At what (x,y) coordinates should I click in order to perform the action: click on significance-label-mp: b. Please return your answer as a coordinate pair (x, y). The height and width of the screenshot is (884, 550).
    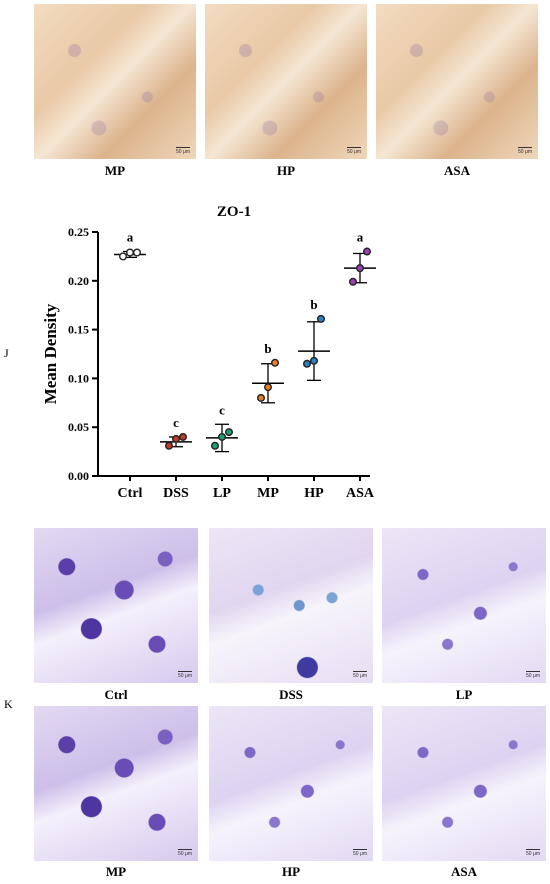
    Looking at the image, I should click on (267, 348).